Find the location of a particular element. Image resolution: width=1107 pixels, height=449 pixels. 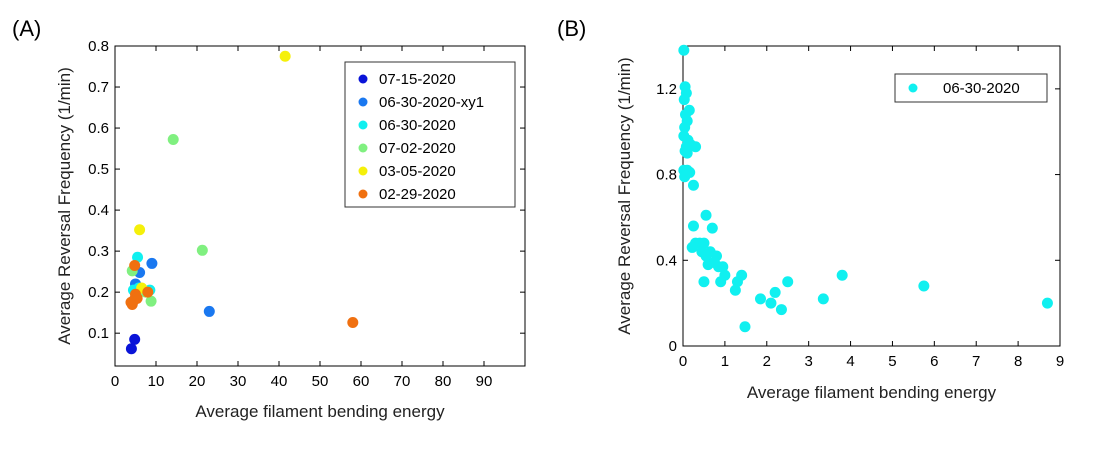

panel-a-ytick-label: 0.5 is located at coordinates (98, 169).